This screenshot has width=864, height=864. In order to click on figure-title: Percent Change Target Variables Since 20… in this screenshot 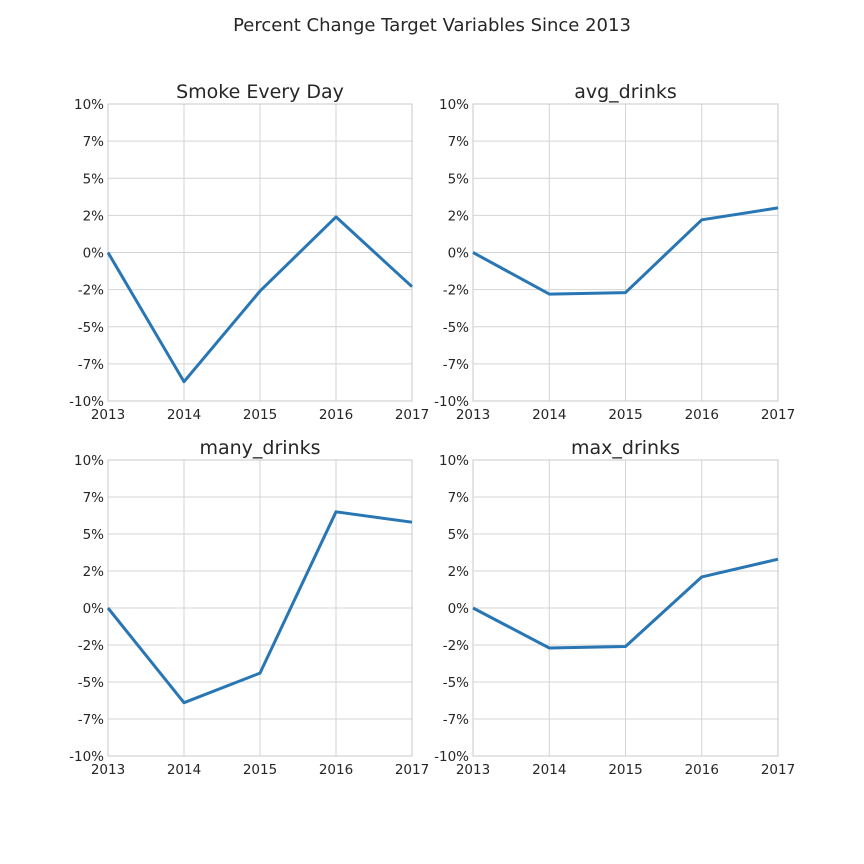, I will do `click(432, 25)`.